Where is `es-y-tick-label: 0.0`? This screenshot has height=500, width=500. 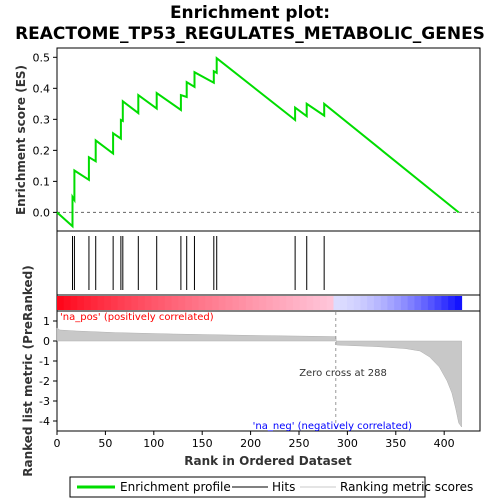
es-y-tick-label: 0.0 is located at coordinates (42, 212).